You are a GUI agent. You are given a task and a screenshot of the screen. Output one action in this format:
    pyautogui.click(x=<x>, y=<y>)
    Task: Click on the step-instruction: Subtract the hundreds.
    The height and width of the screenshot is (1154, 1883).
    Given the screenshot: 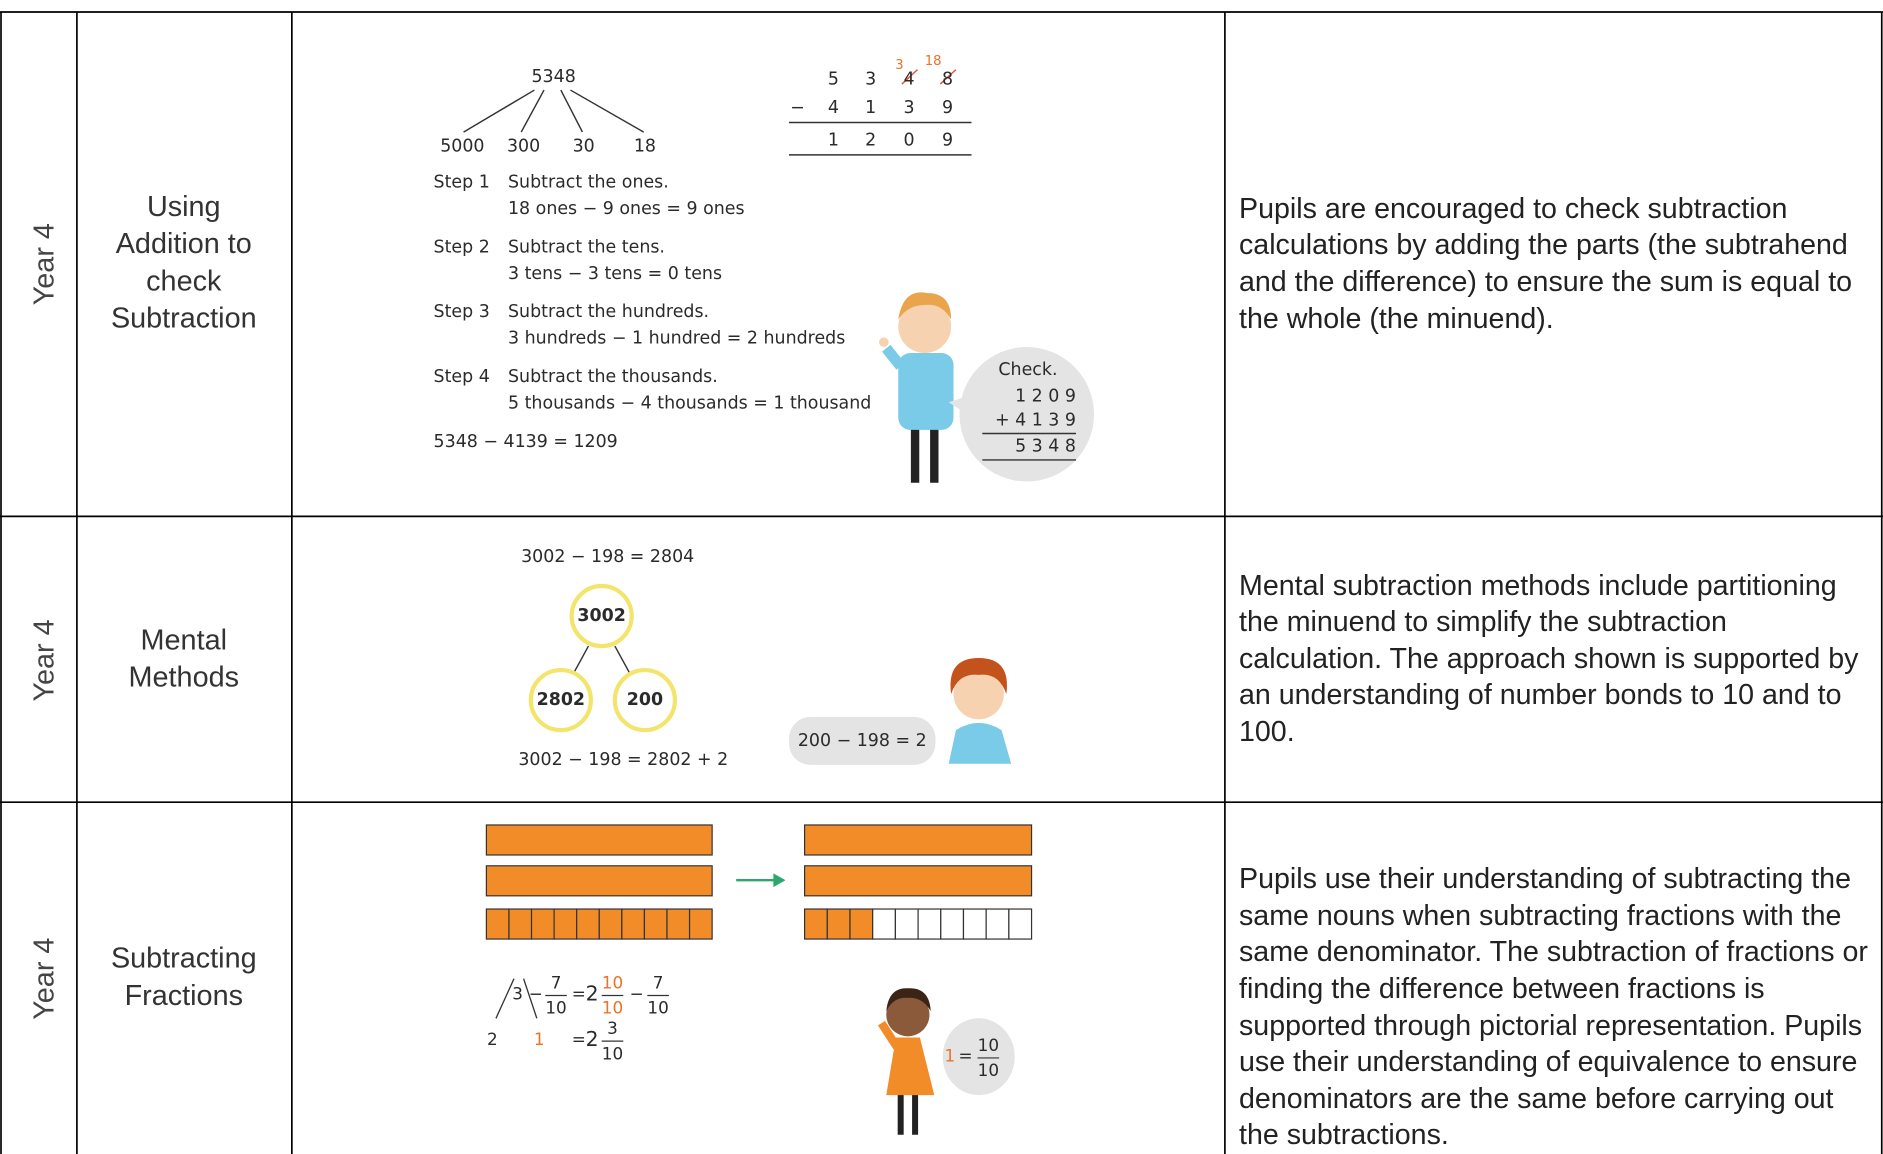 What is the action you would take?
    pyautogui.click(x=608, y=312)
    